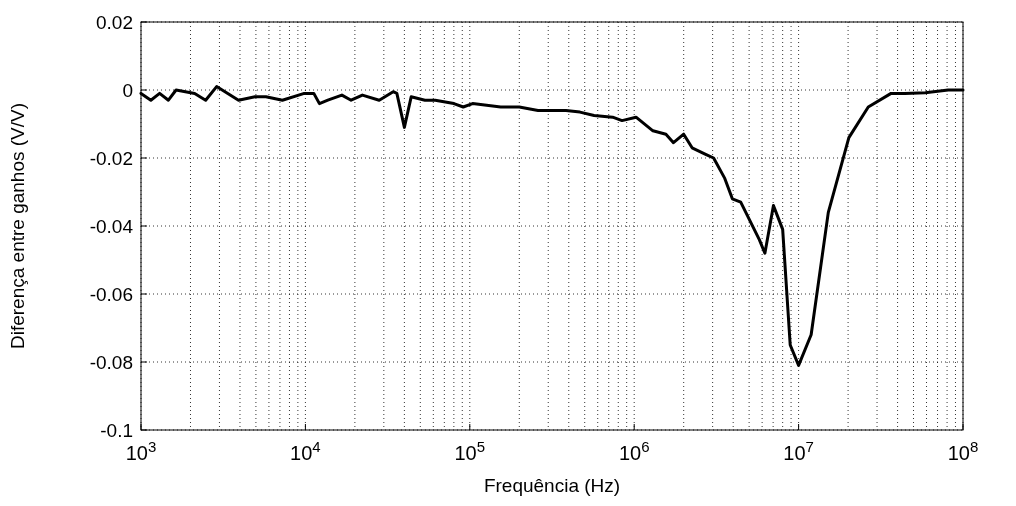 Image resolution: width=1016 pixels, height=506 pixels. I want to click on y-tick-label: -0.02, so click(111, 158).